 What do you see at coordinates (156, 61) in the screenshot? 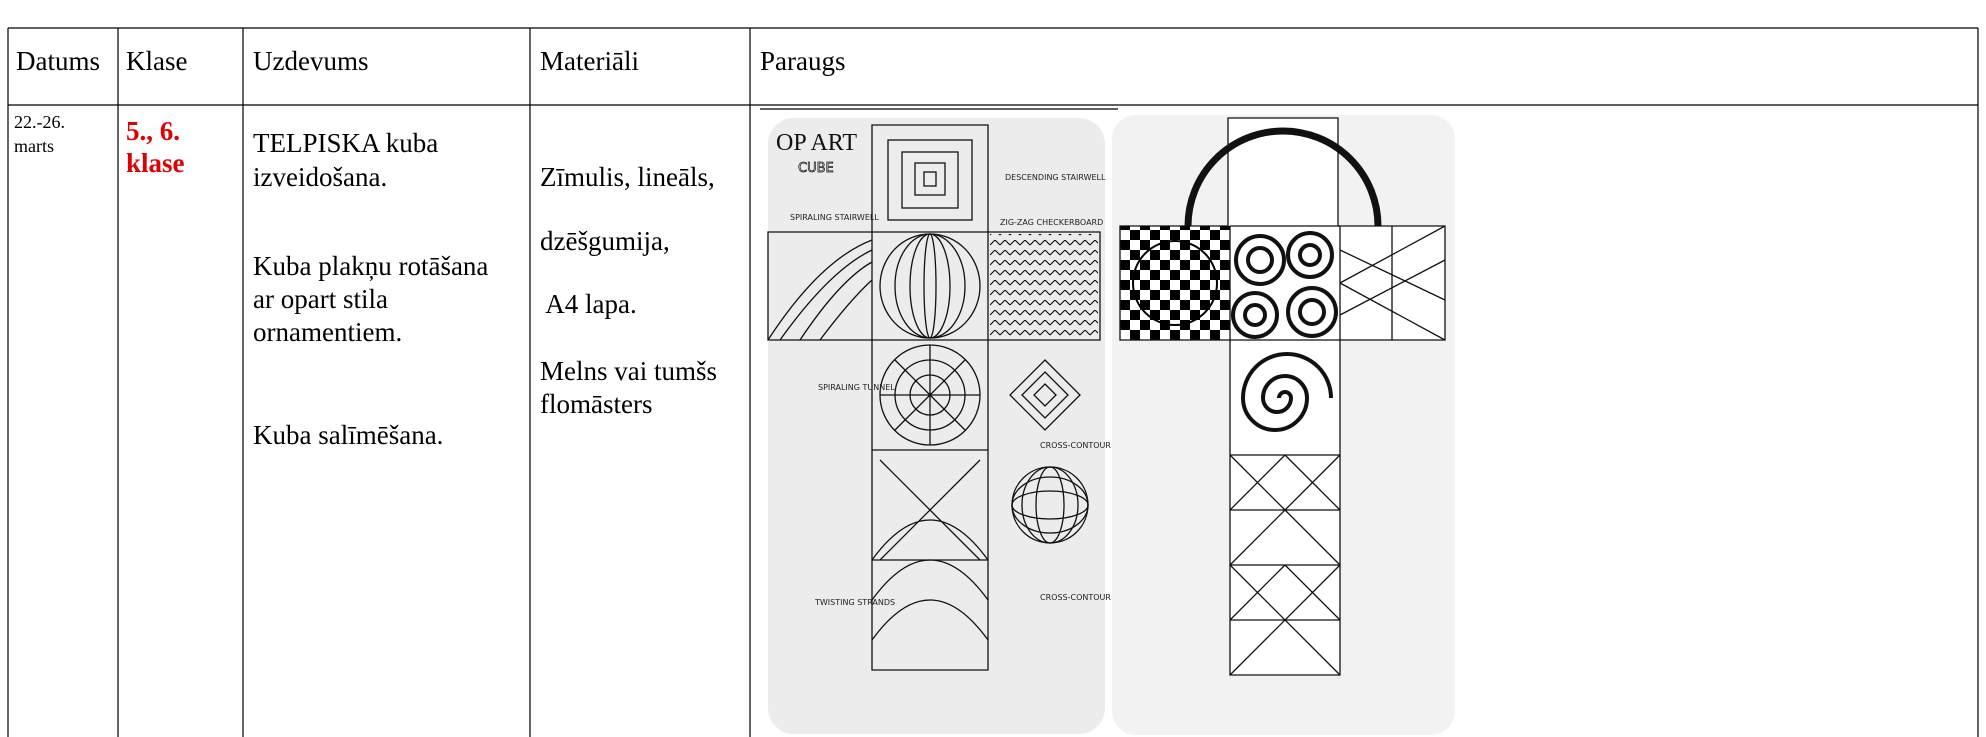
I see `header-cell: Klase` at bounding box center [156, 61].